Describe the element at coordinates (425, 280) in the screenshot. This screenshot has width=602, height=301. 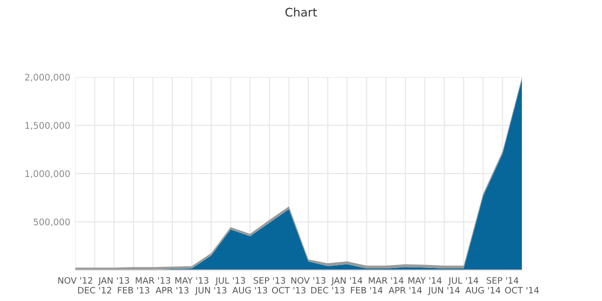
I see `x-tick-label: MAY '14` at that location.